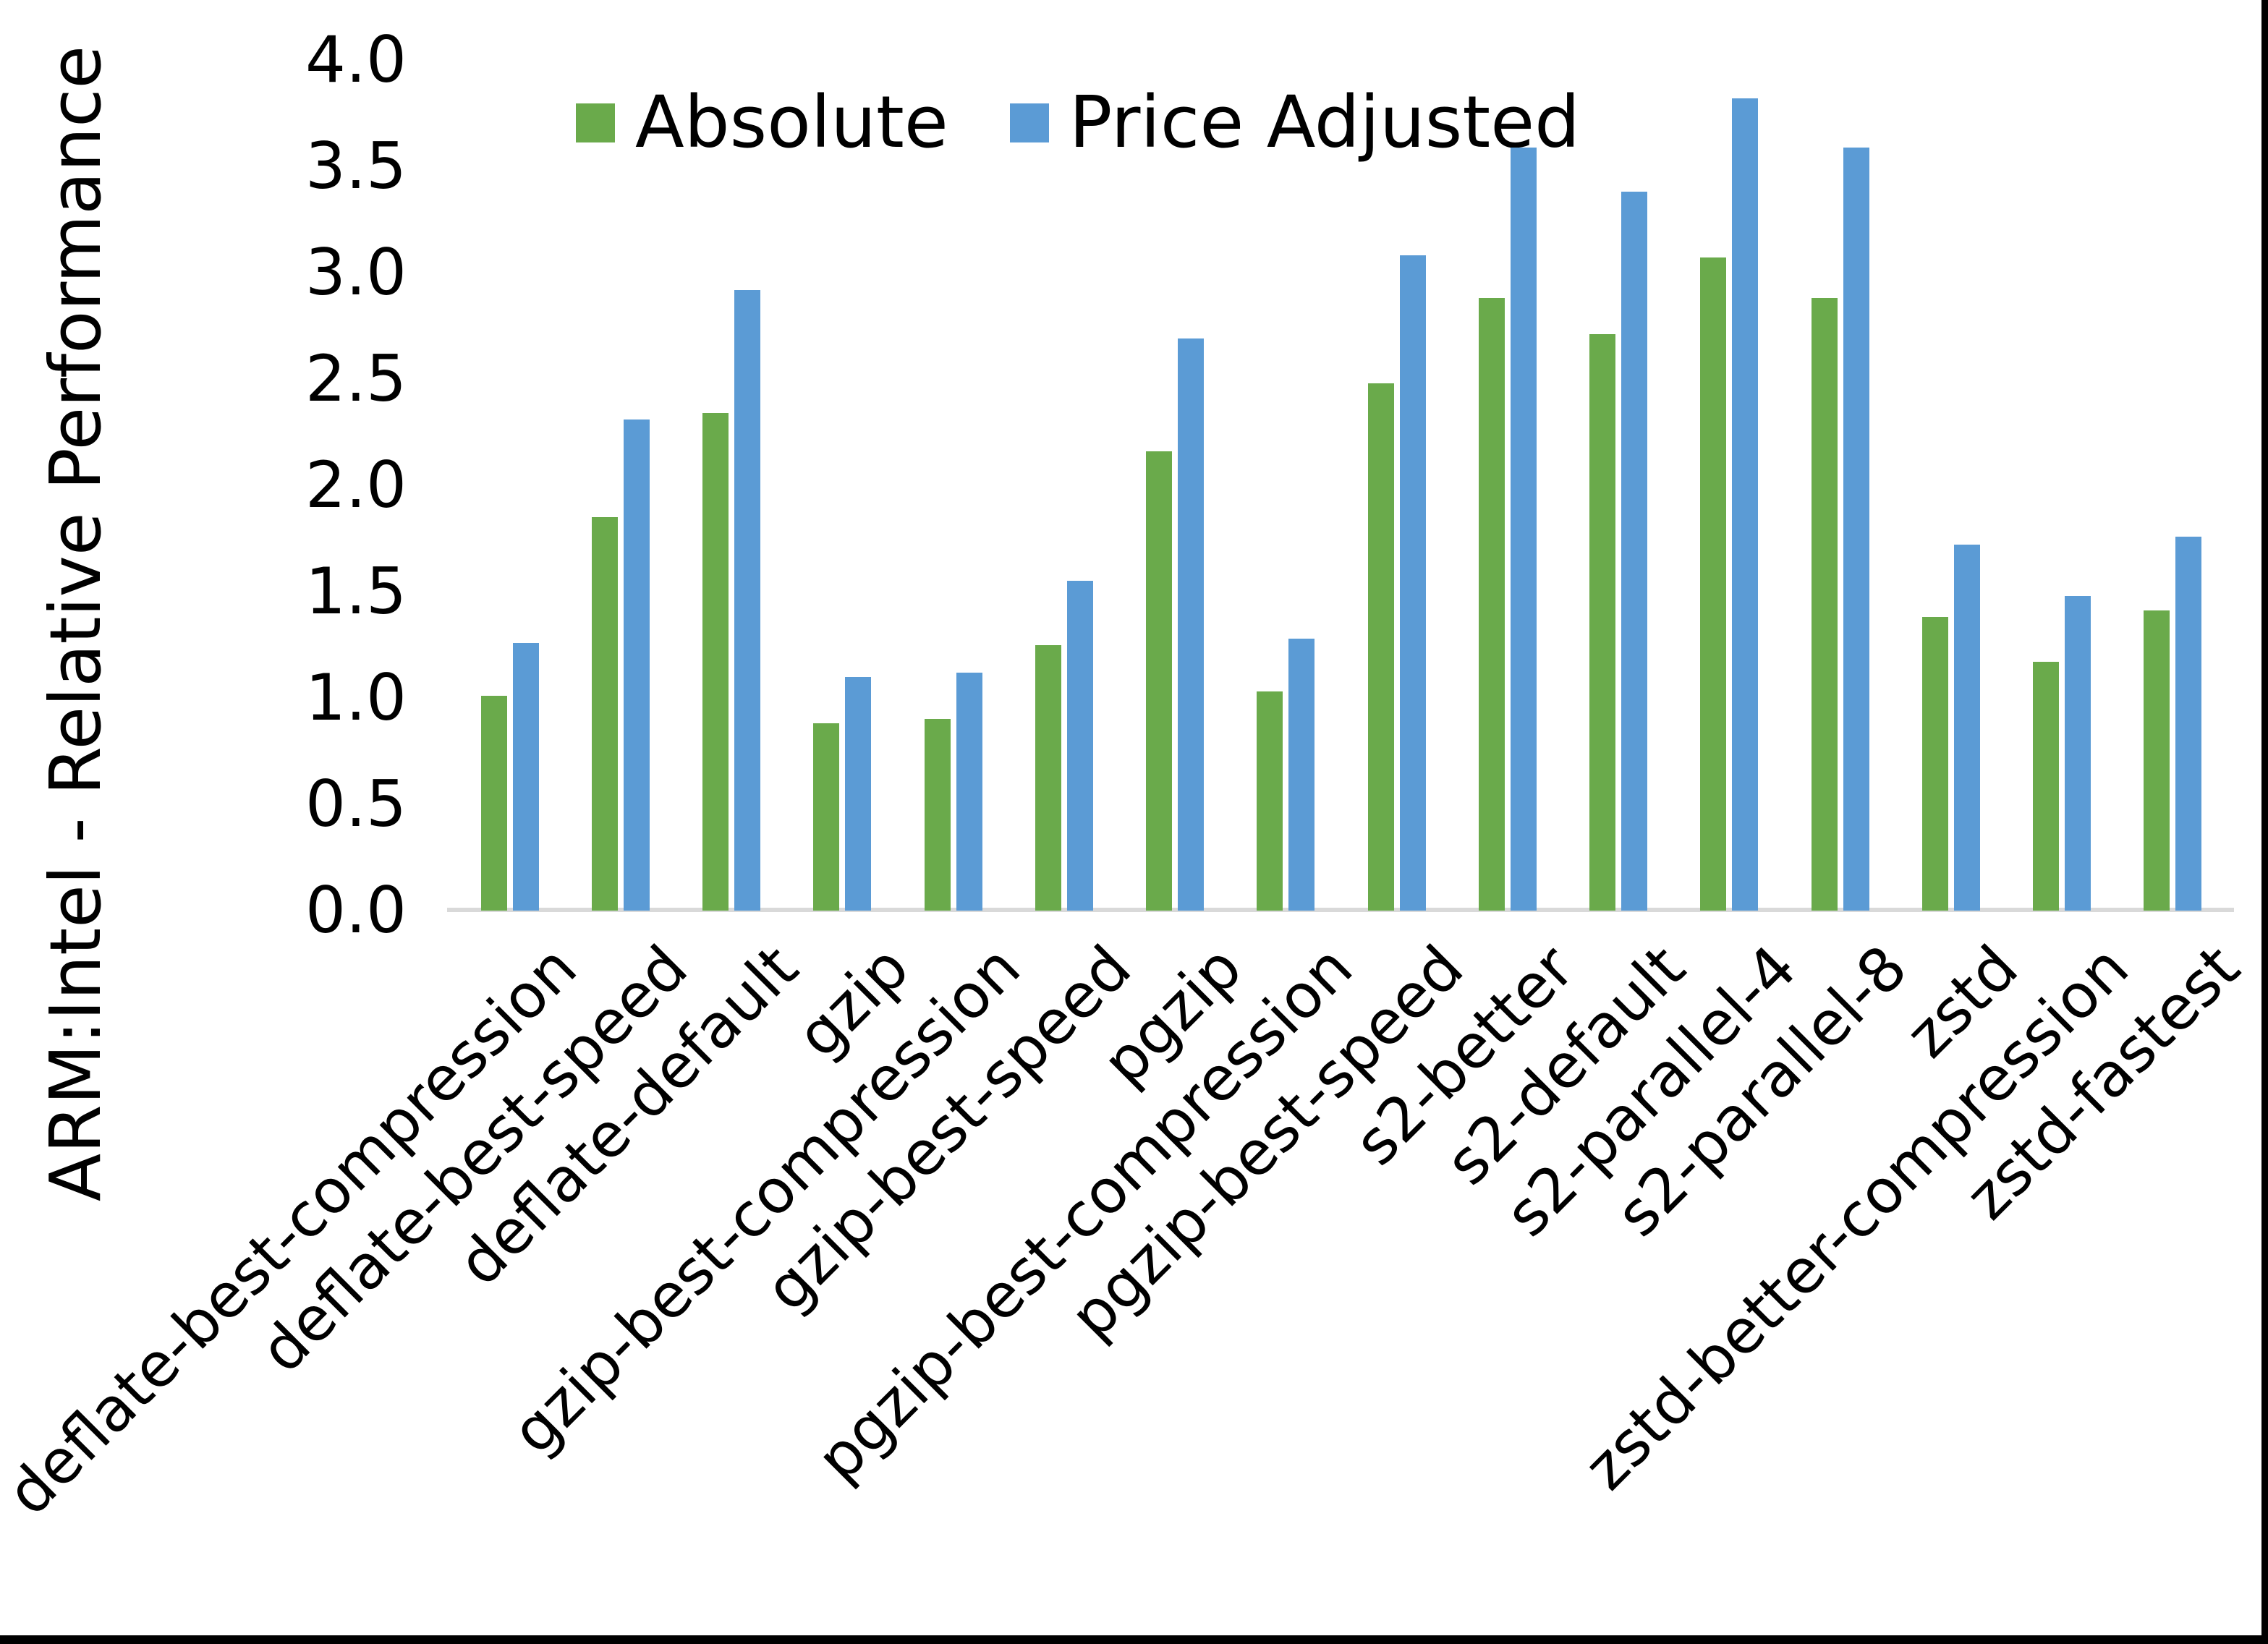 This screenshot has width=2268, height=1644. What do you see at coordinates (2078, 753) in the screenshot?
I see `bar-price-adjusted-zstd-better-compression` at bounding box center [2078, 753].